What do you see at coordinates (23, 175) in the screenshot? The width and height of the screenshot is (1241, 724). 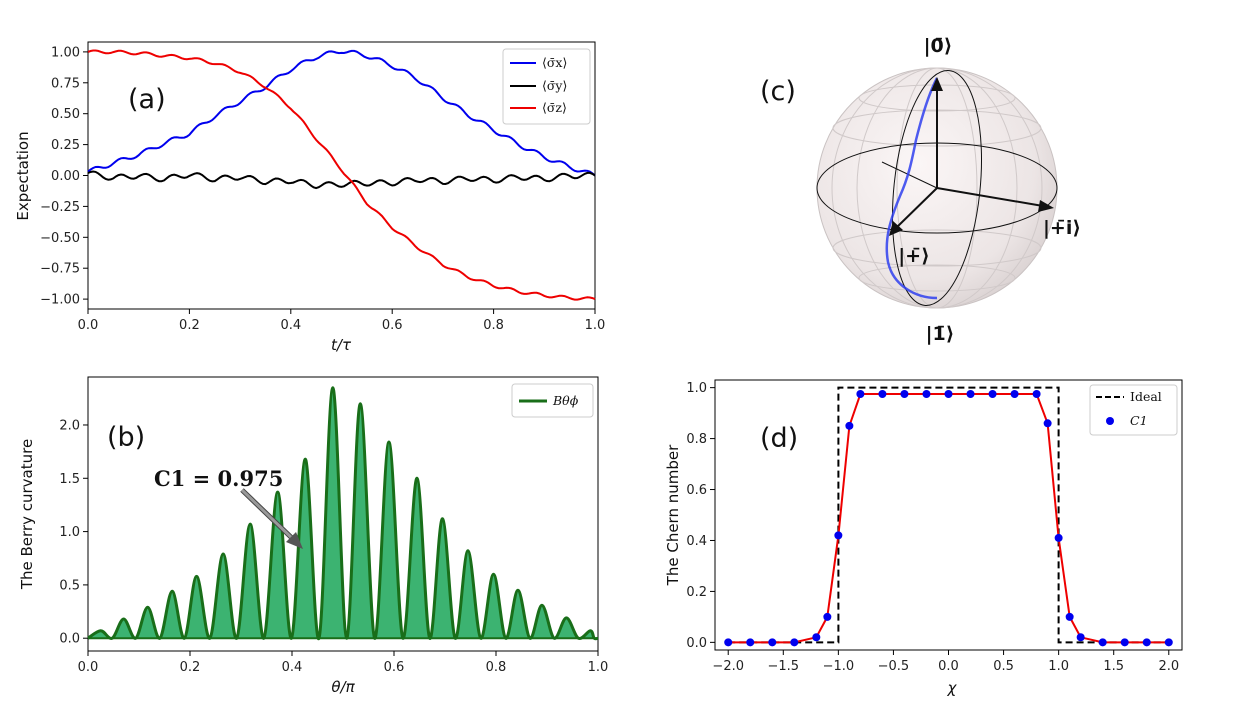 I see `panel-a-ylabel: Expectation` at bounding box center [23, 175].